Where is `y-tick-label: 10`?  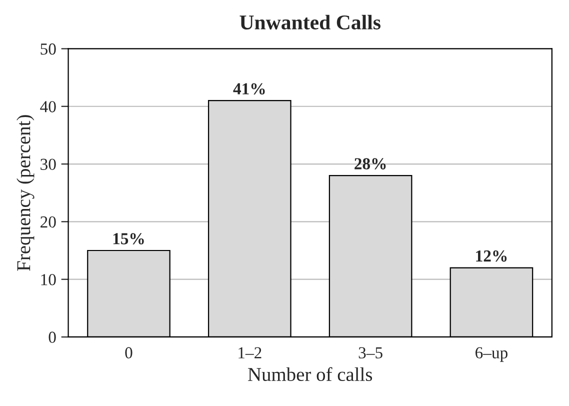
y-tick-label: 10 is located at coordinates (48, 280).